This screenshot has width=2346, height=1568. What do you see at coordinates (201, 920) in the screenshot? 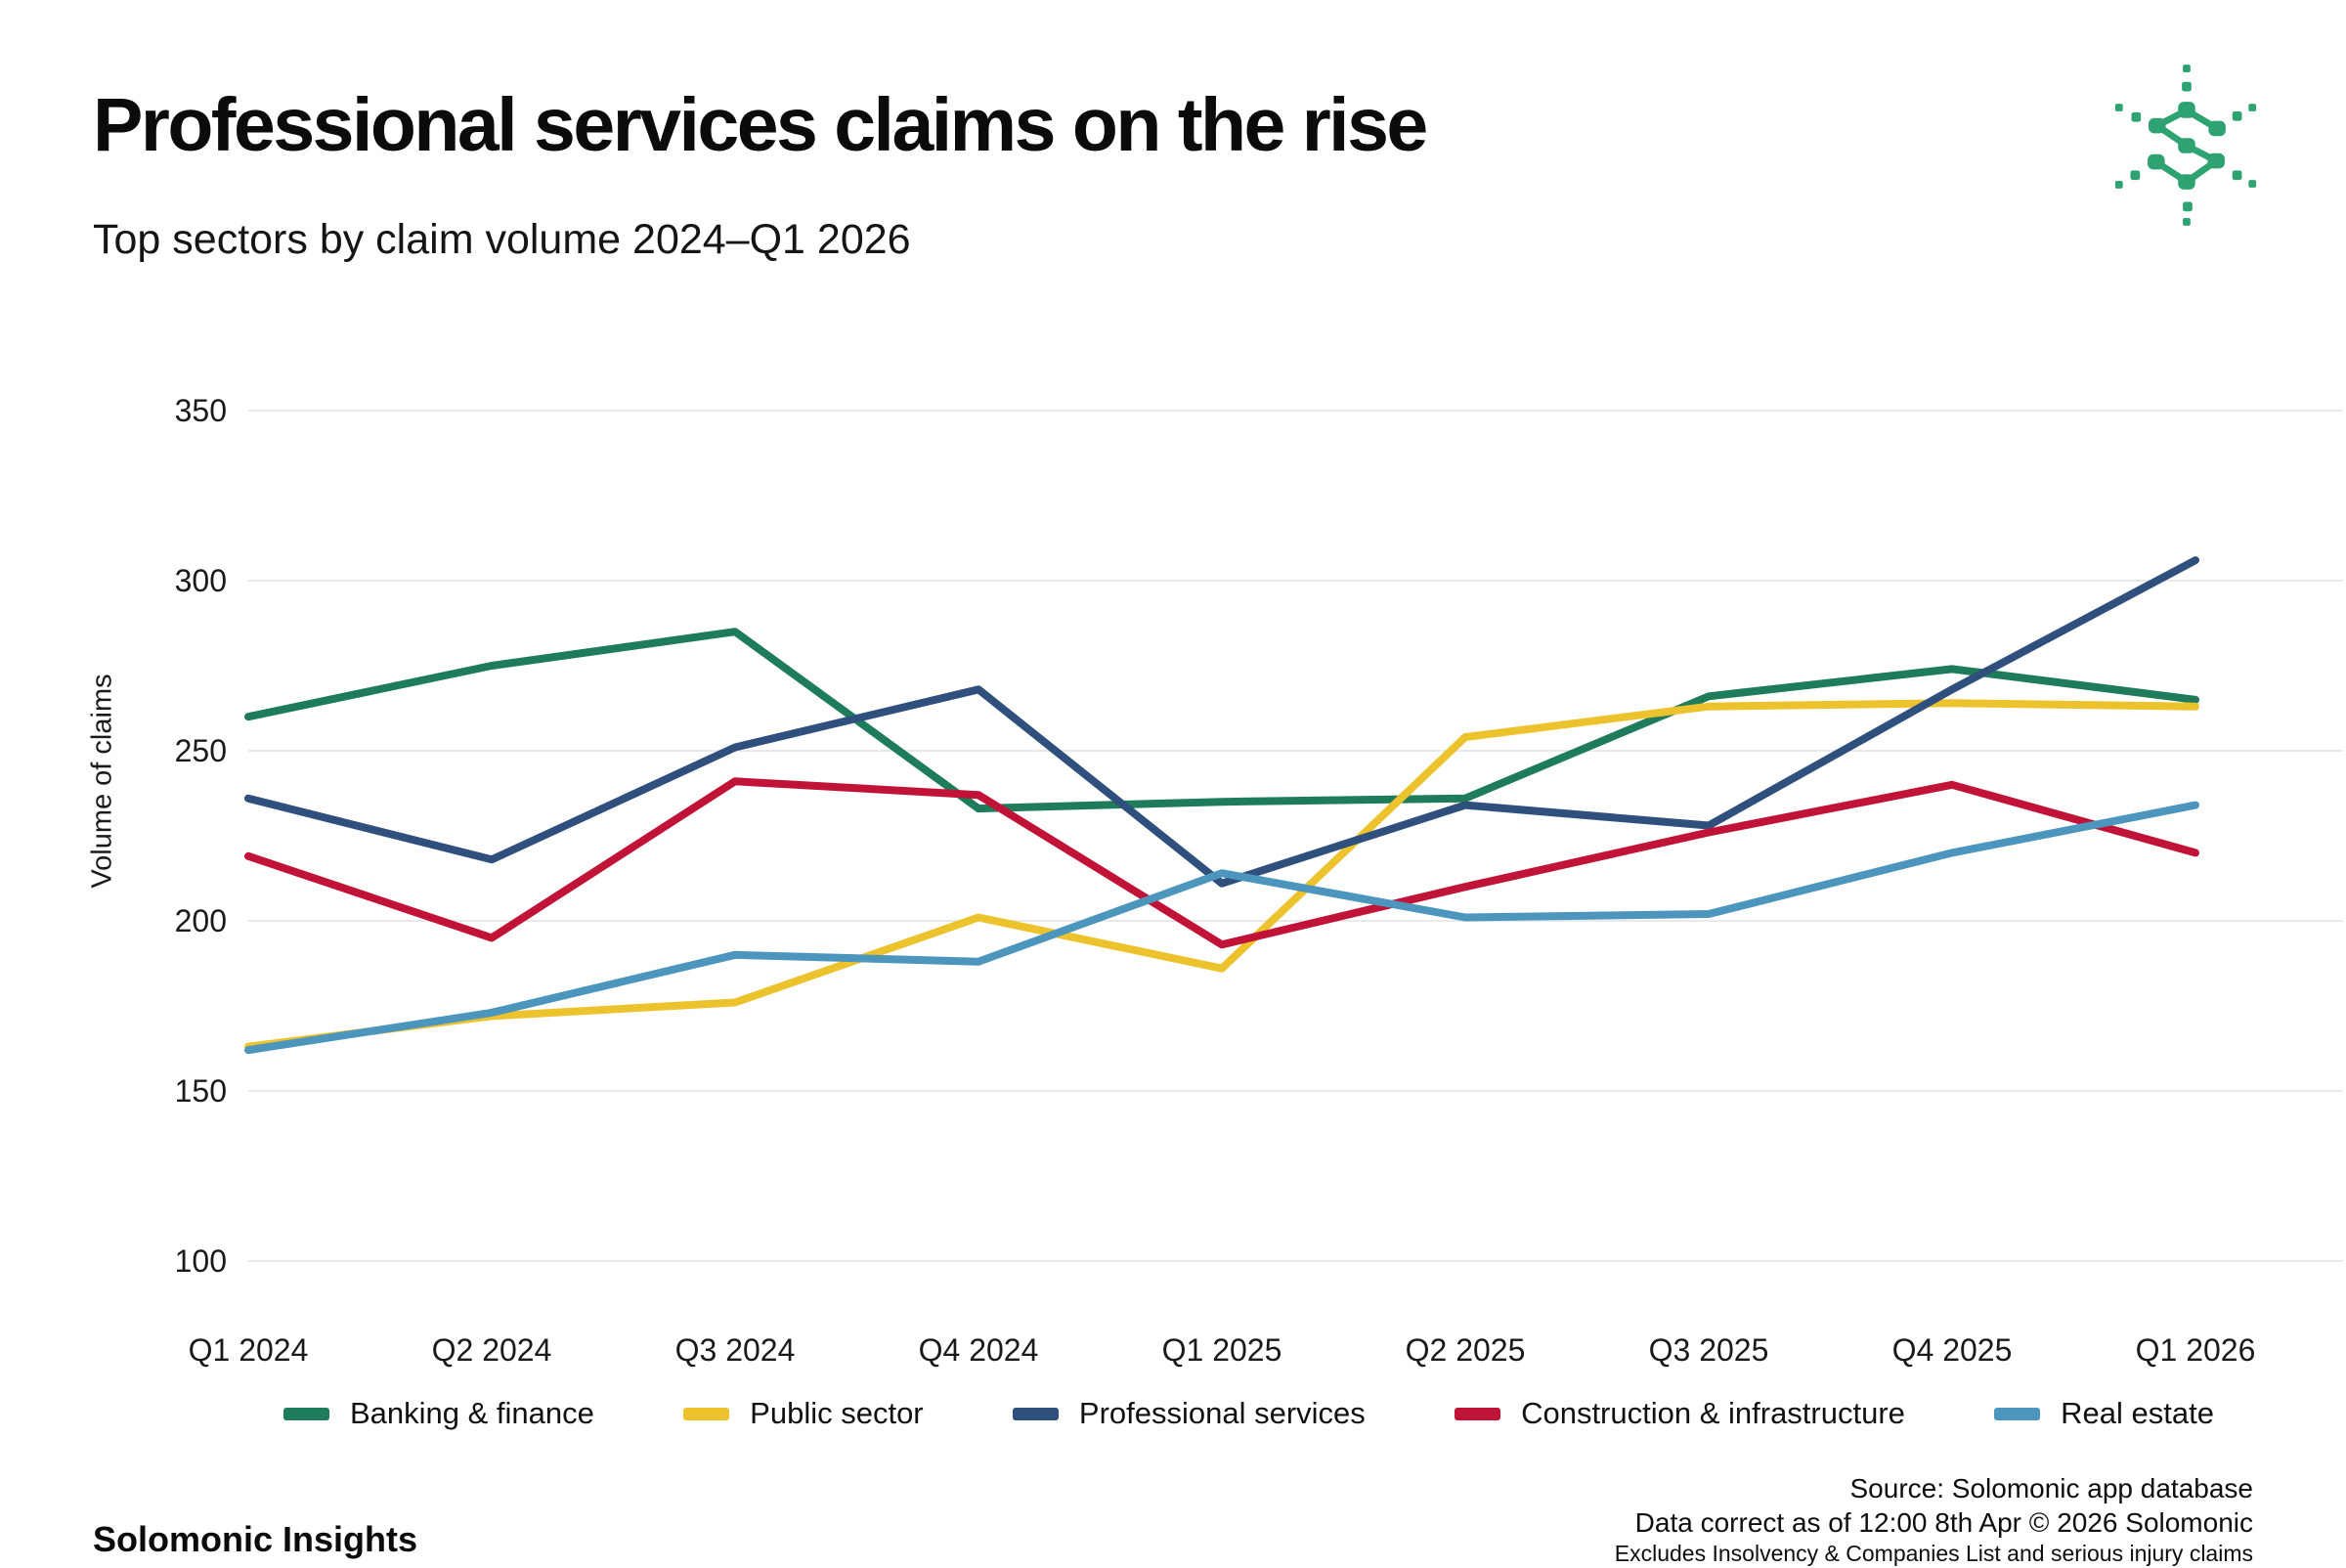
I see `y-tick-label: 200` at bounding box center [201, 920].